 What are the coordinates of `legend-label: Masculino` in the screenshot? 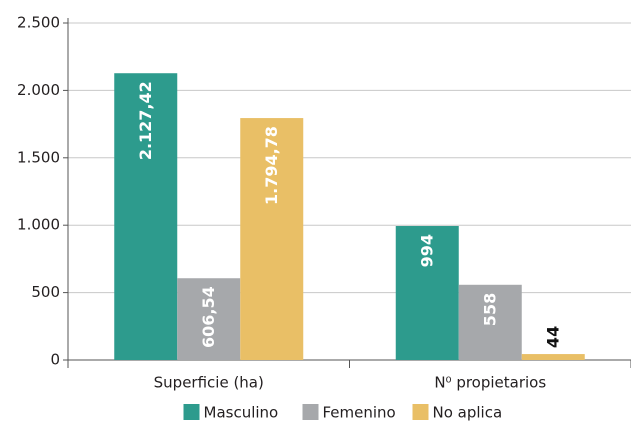 It's located at (241, 413).